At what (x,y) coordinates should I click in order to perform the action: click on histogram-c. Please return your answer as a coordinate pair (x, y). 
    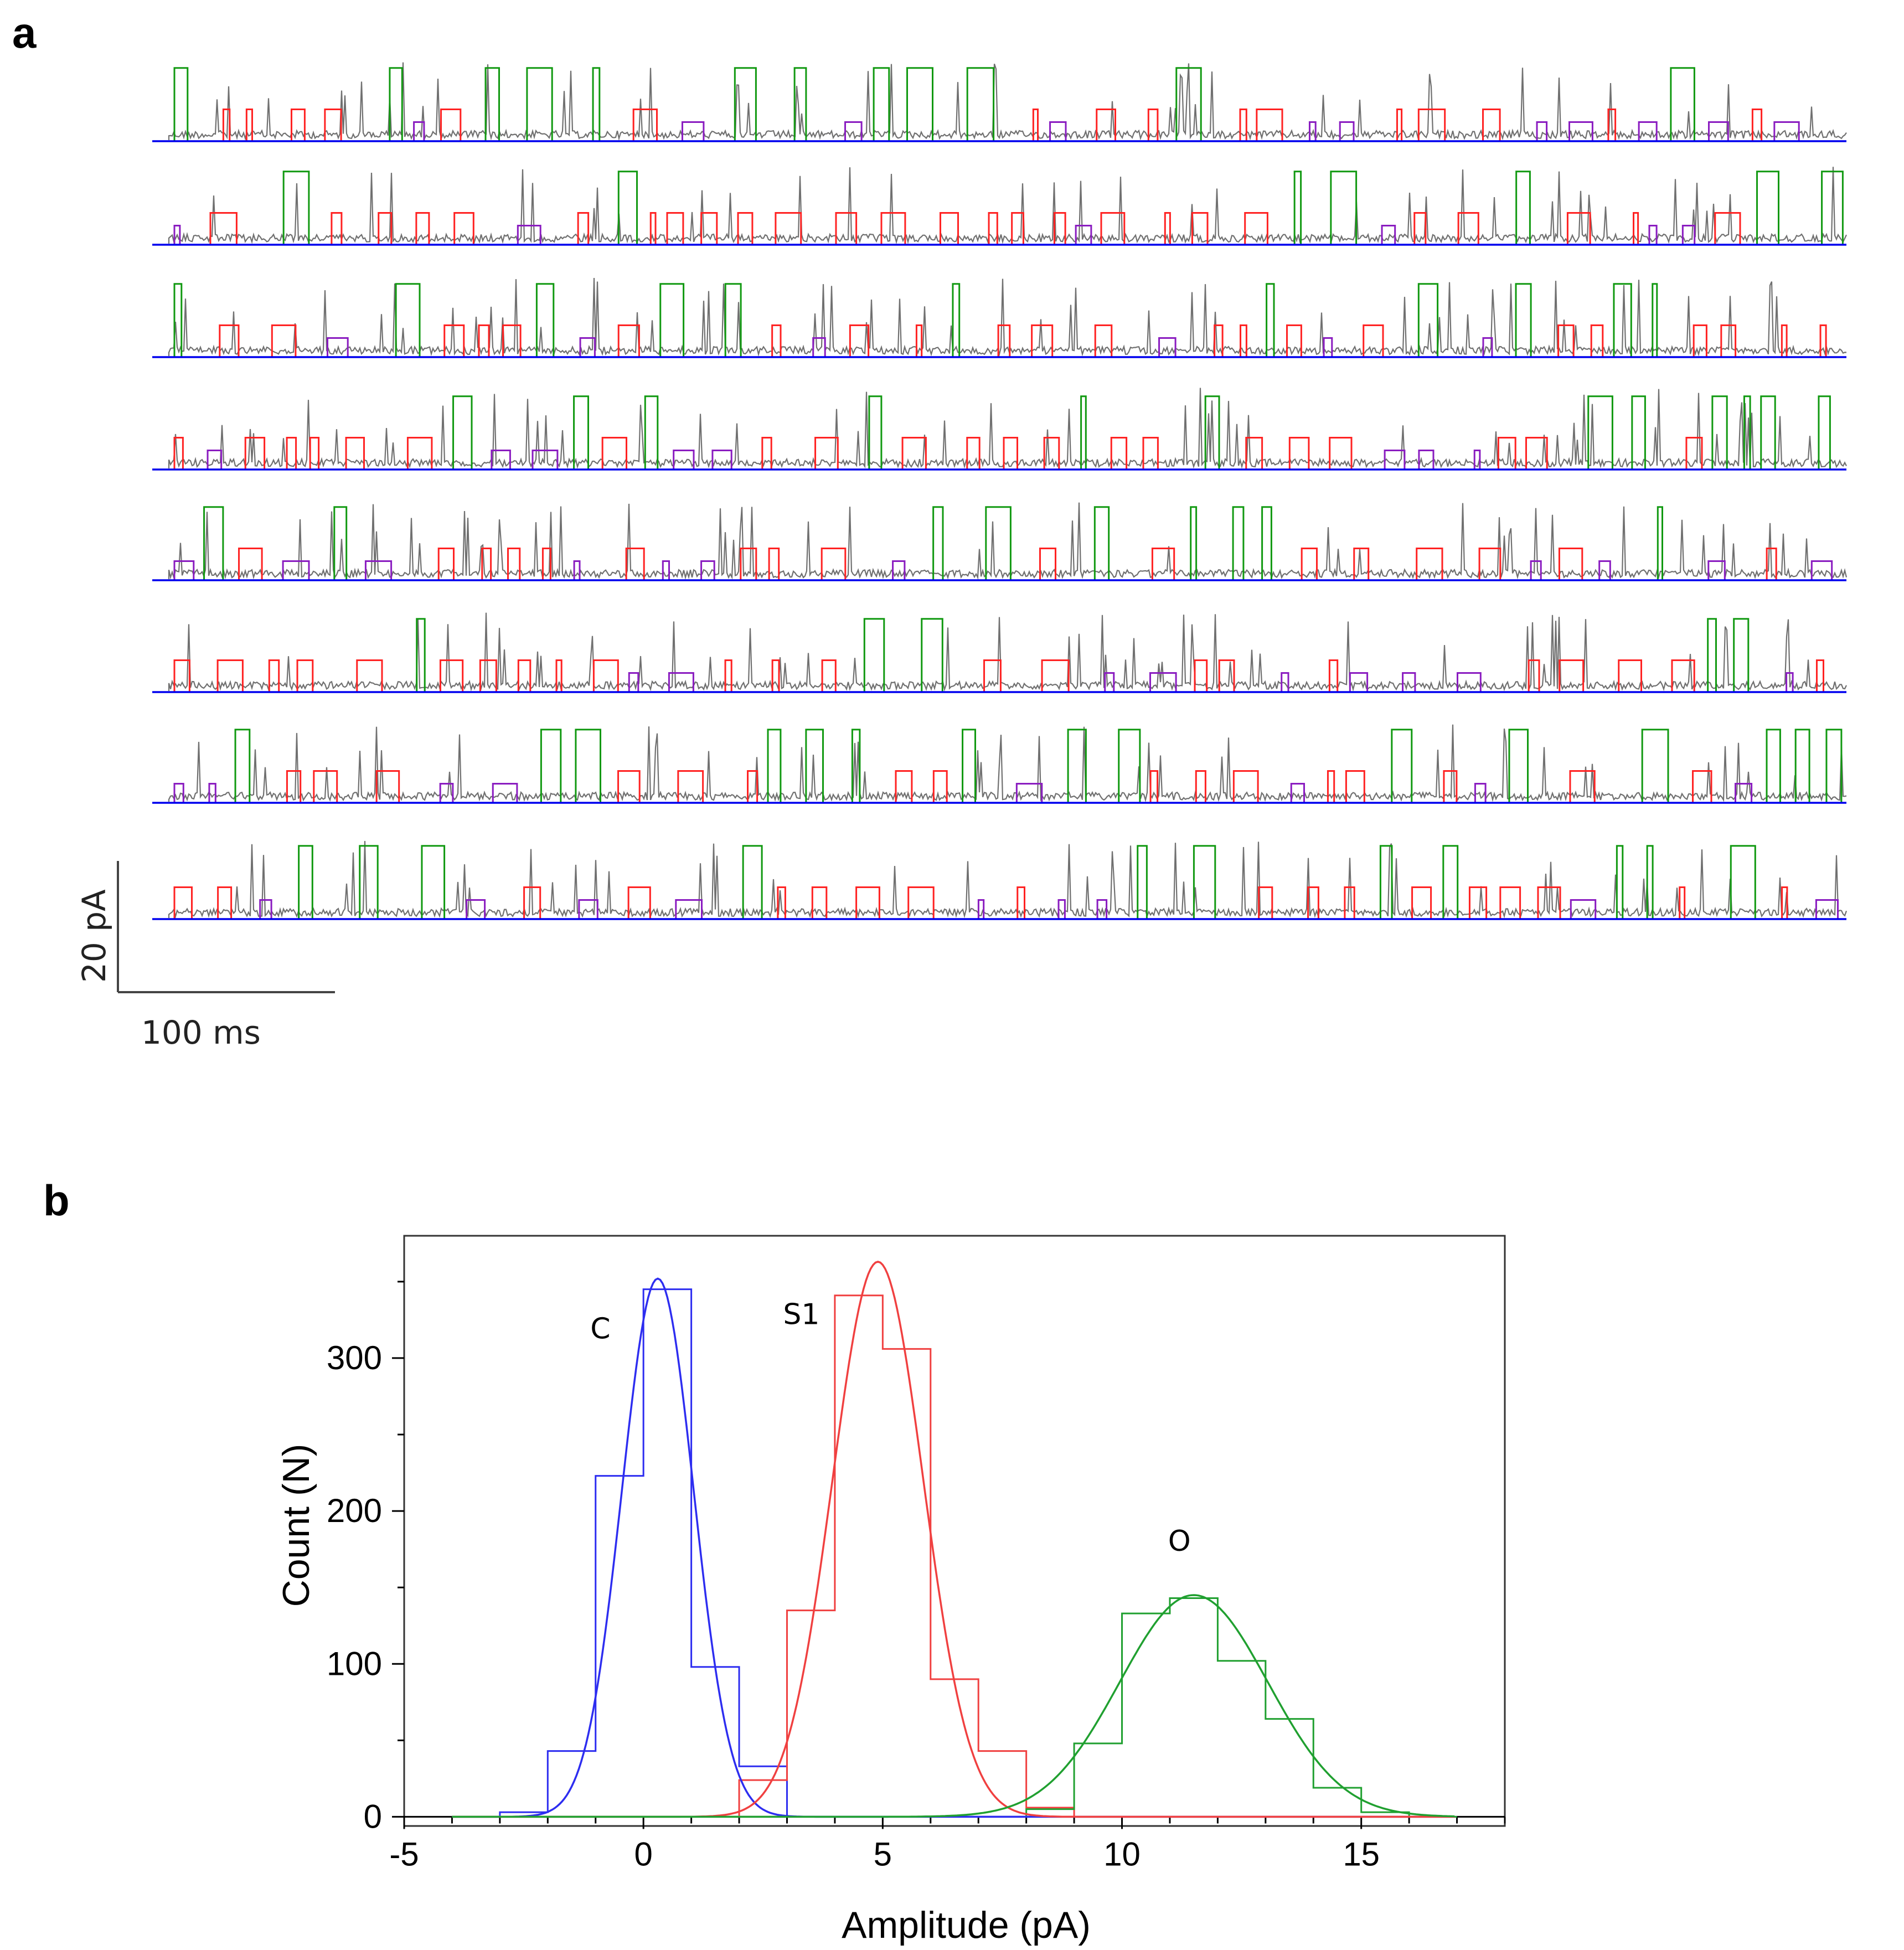
    Looking at the image, I should click on (643, 1553).